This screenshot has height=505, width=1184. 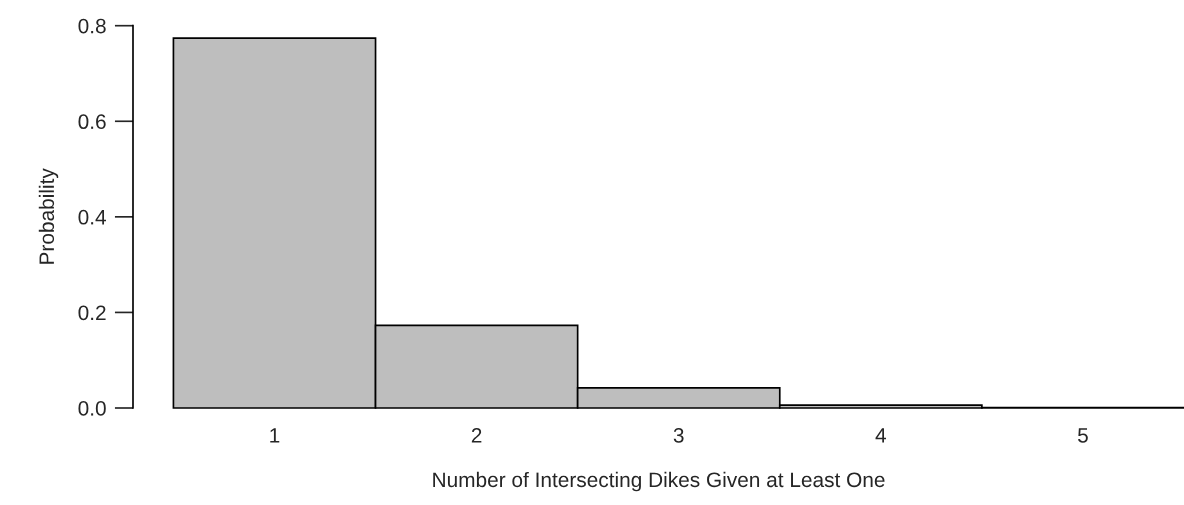 What do you see at coordinates (92, 408) in the screenshot?
I see `y-tick-label: 0.0` at bounding box center [92, 408].